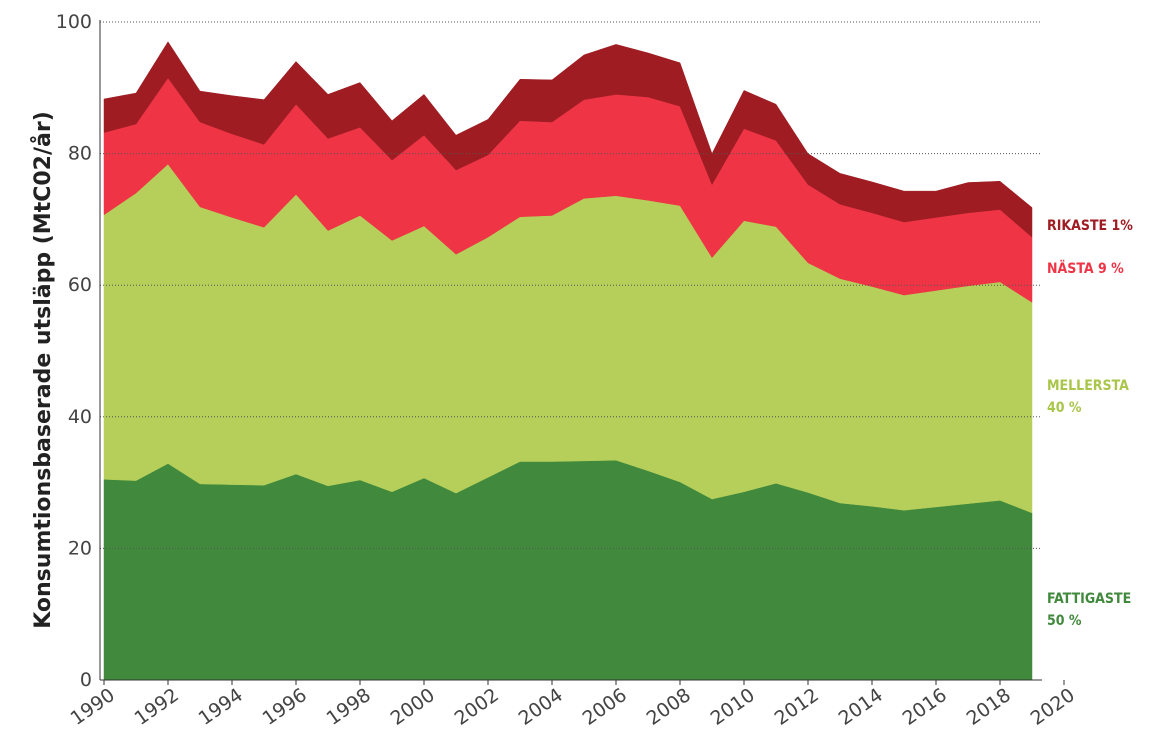 The width and height of the screenshot is (1149, 740). I want to click on x-tick-label: 2008, so click(669, 707).